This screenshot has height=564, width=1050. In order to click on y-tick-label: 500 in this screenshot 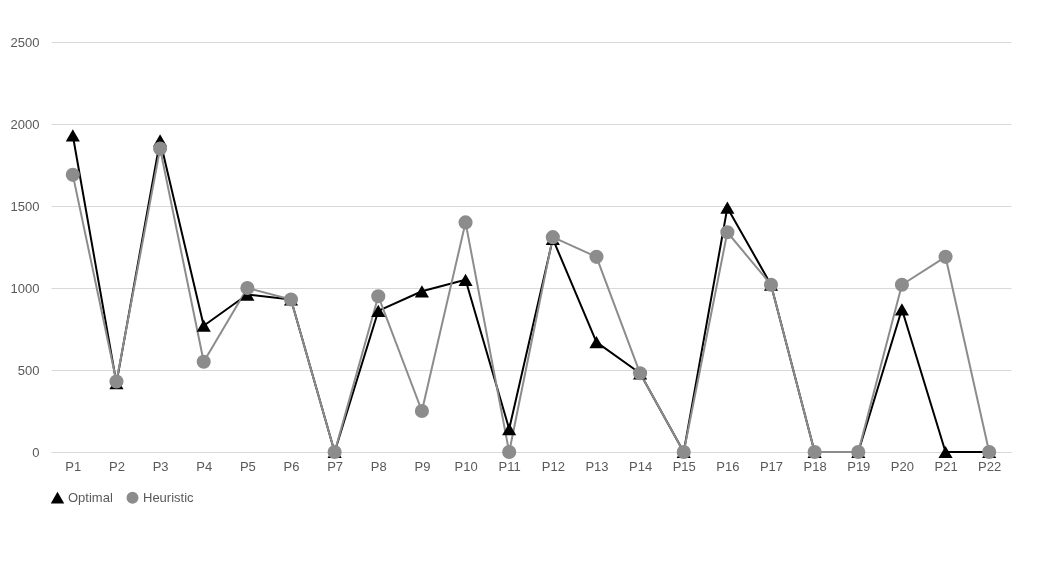, I will do `click(28, 370)`.